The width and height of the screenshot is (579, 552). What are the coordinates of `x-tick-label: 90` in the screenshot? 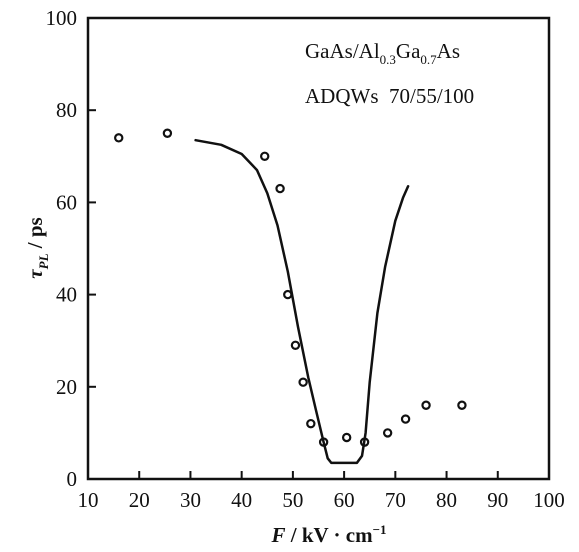 It's located at (497, 500).